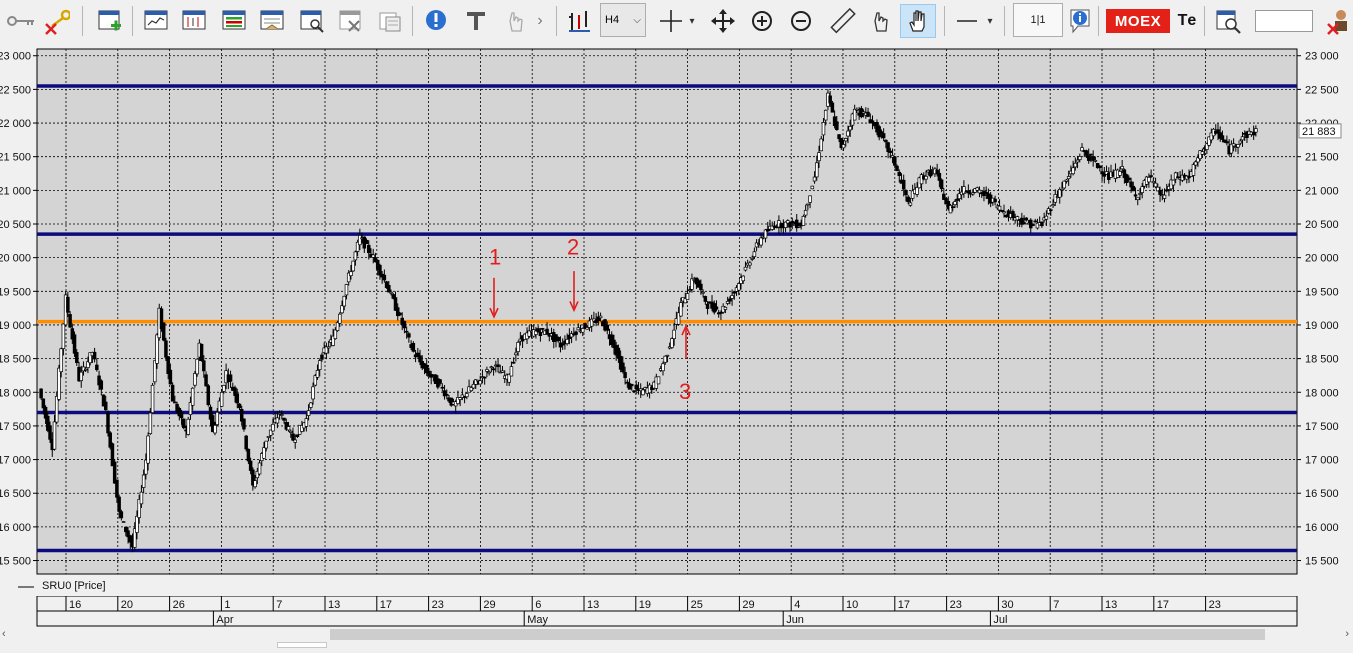 The height and width of the screenshot is (653, 1353). What do you see at coordinates (623, 20) in the screenshot?
I see `timeframe-select: H4 ⌵` at bounding box center [623, 20].